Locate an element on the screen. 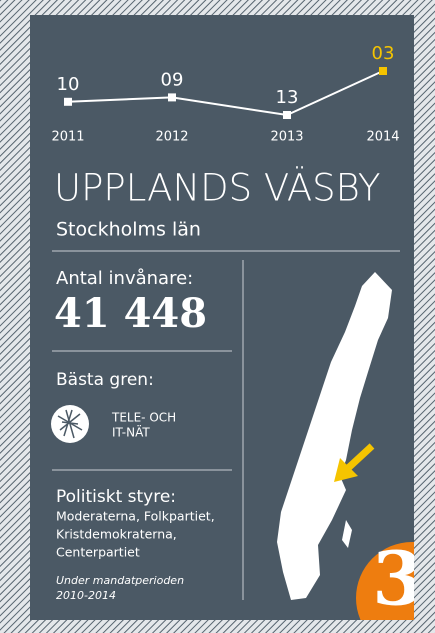  population: 41 448 is located at coordinates (130, 313).